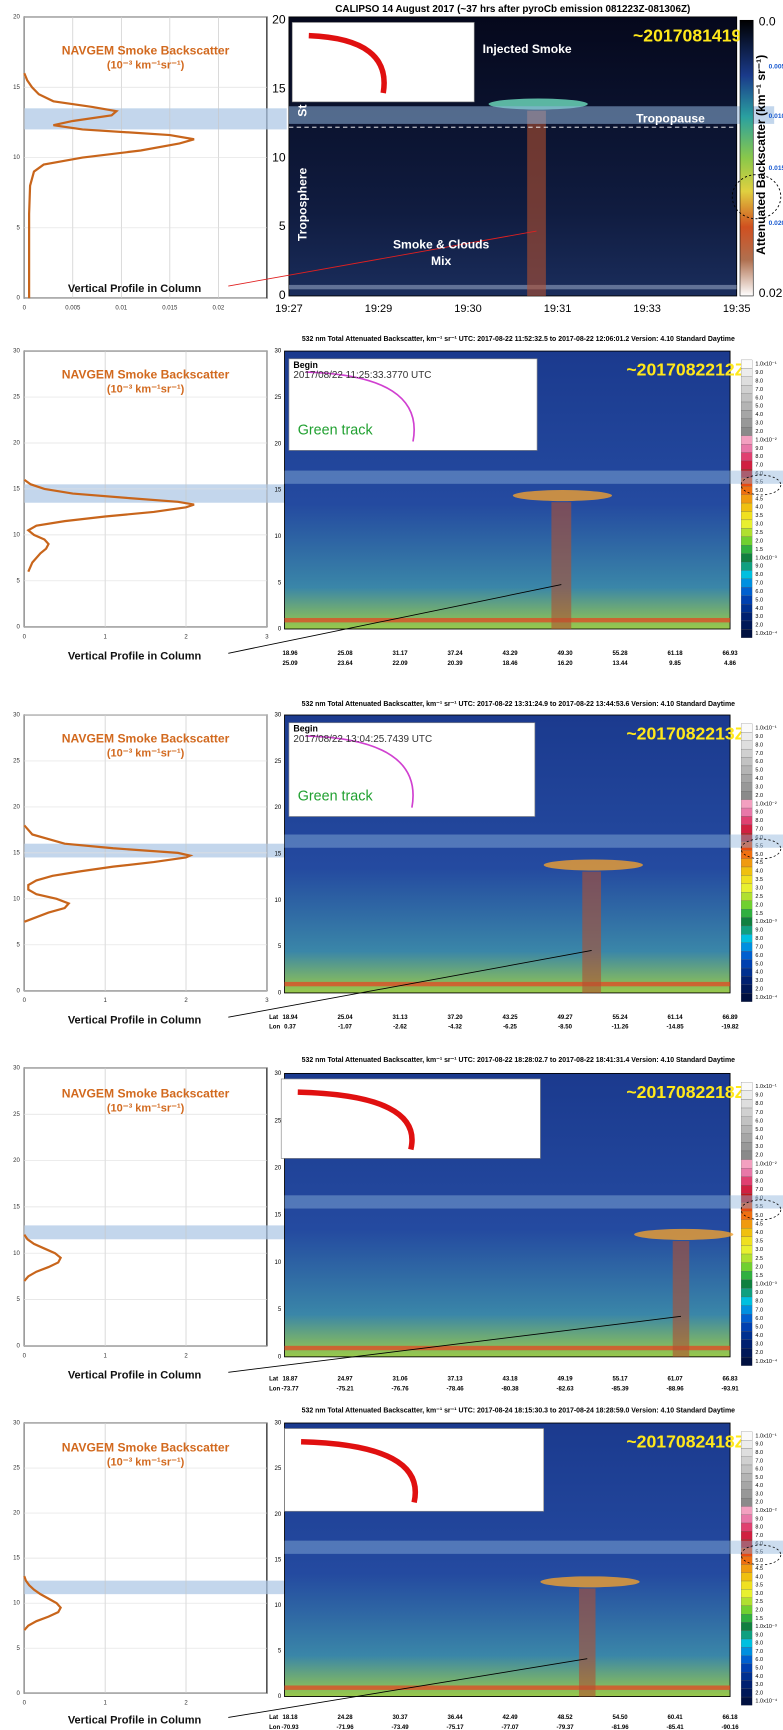 The height and width of the screenshot is (1730, 783). I want to click on y-tick-label: 15, so click(16, 853).